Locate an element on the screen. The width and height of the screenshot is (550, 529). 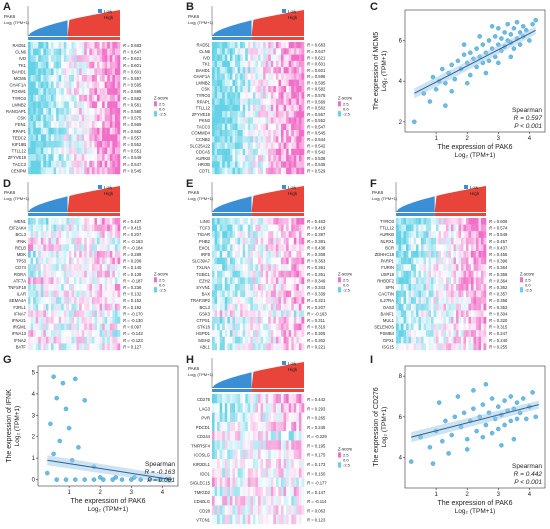
zscore-swatch is located at coordinates (339, 285).